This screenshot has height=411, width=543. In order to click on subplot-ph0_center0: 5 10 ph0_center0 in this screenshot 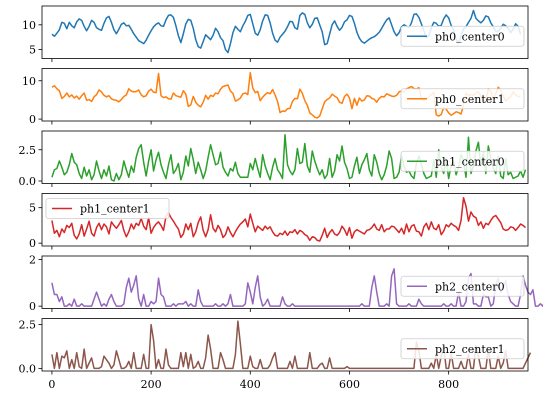, I will do `click(275, 33)`.